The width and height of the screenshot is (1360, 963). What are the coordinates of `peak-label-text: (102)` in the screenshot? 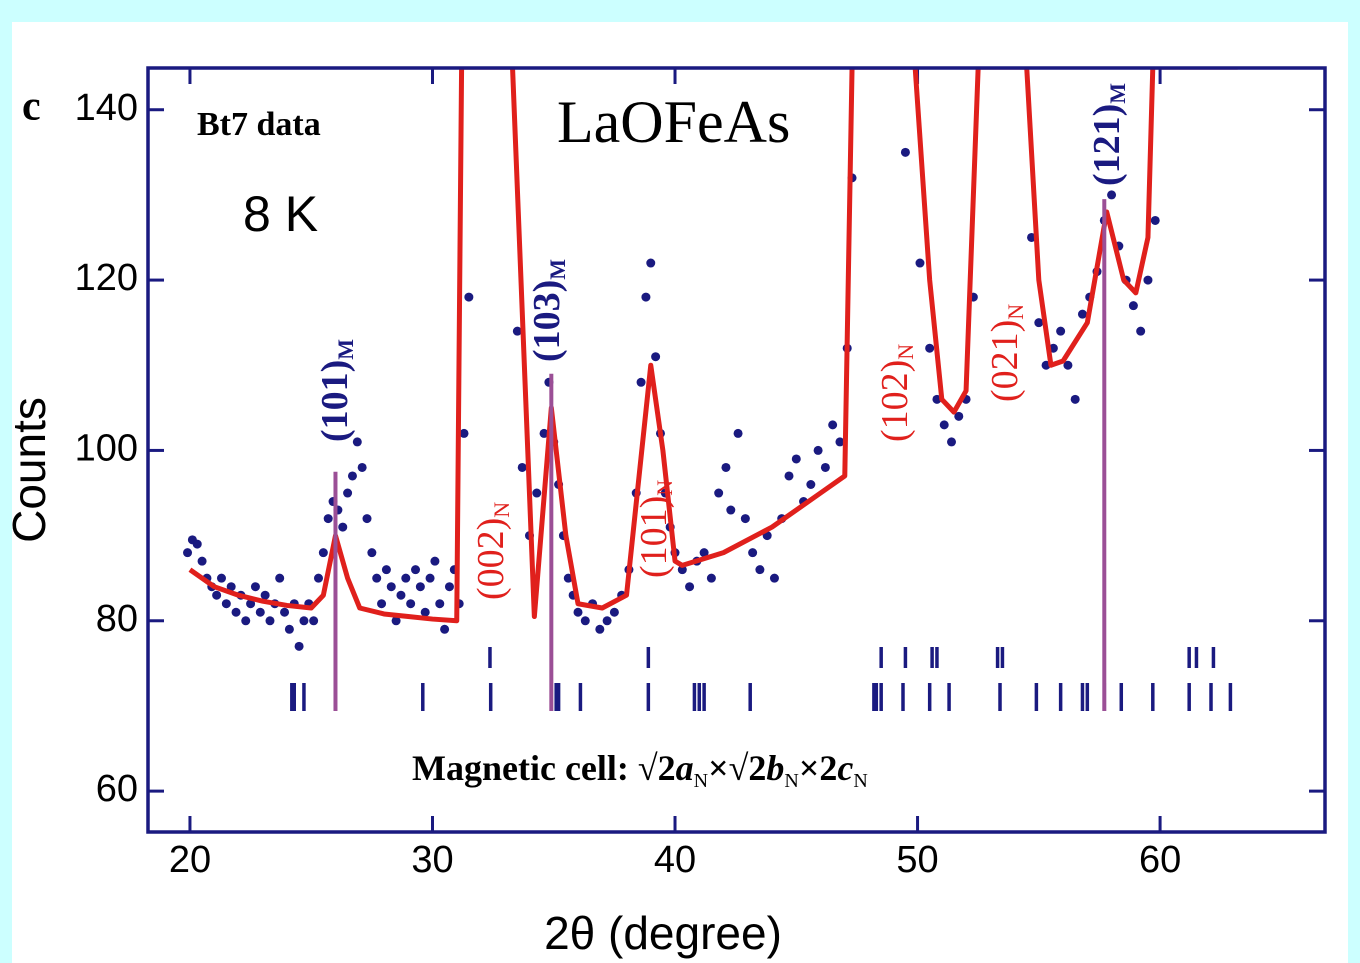 It's located at (895, 401).